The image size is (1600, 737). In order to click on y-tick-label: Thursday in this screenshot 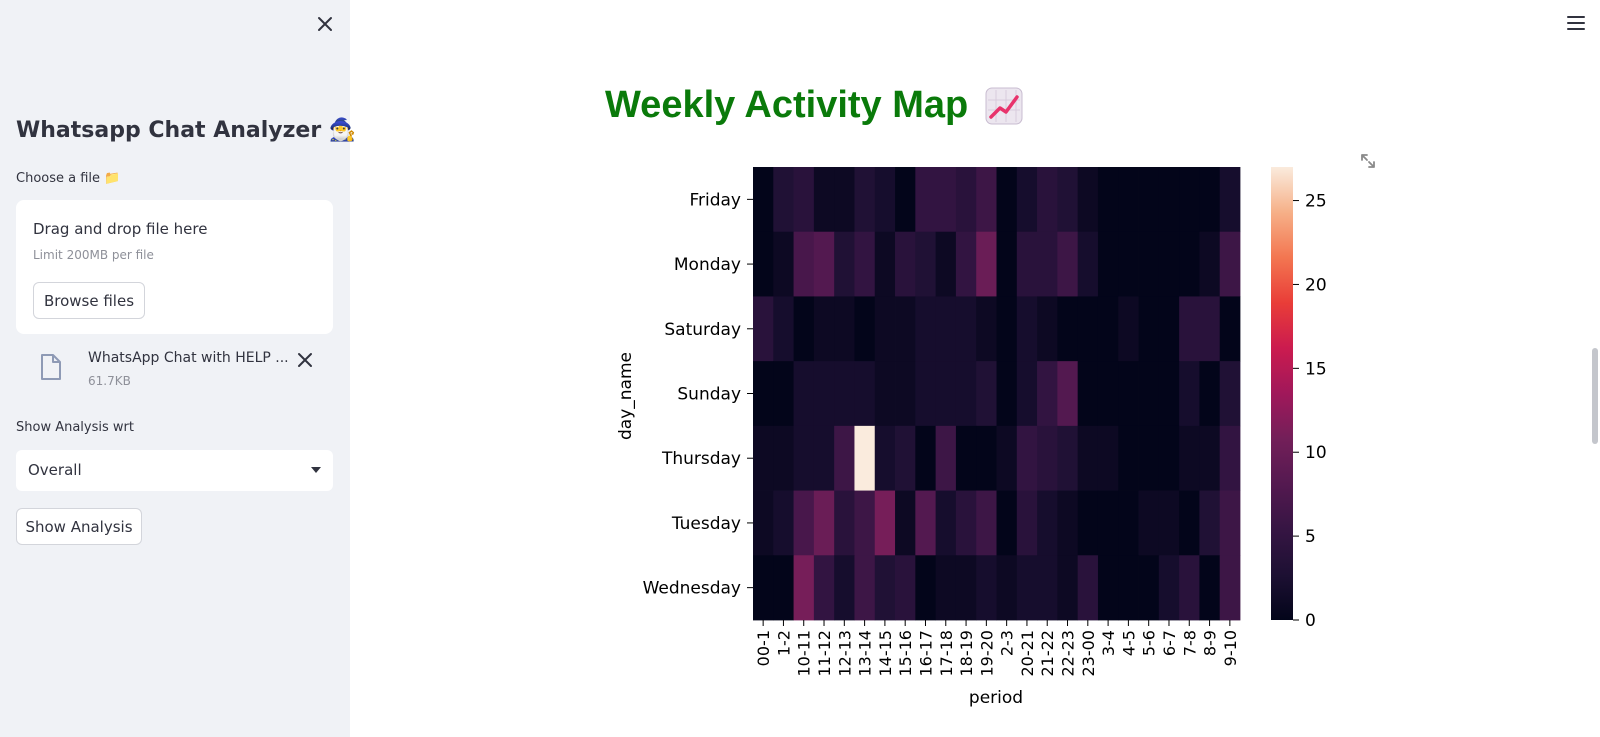, I will do `click(701, 459)`.